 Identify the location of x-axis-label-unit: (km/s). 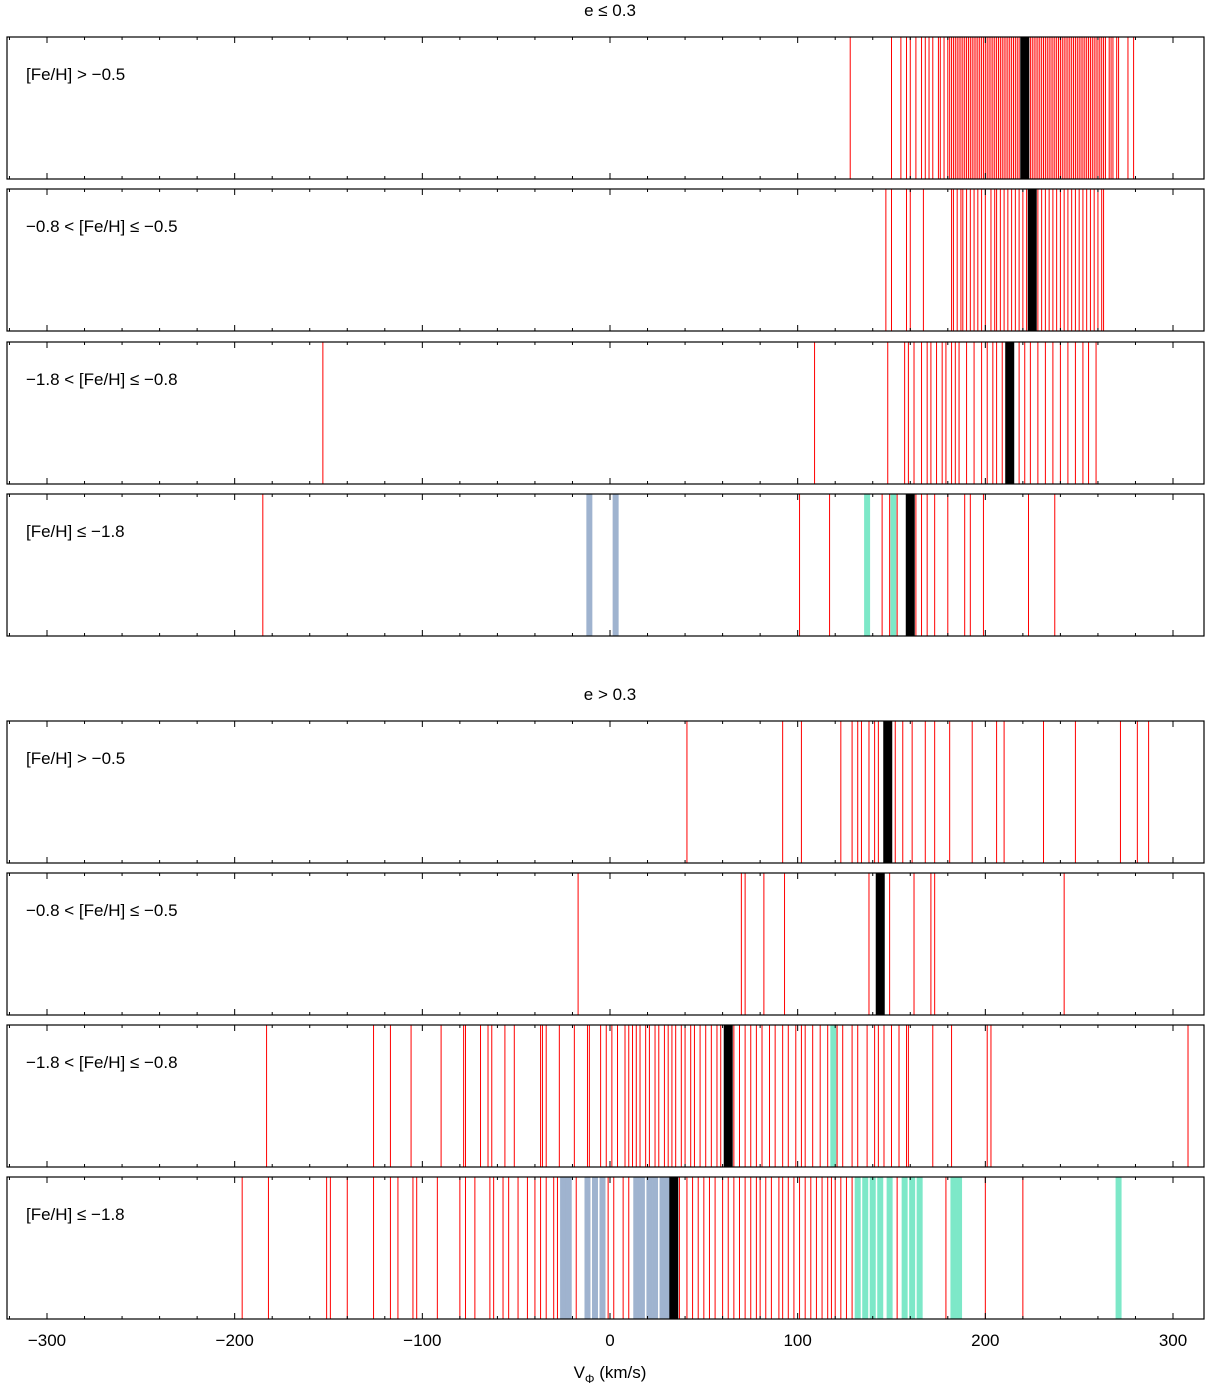
(620, 1372).